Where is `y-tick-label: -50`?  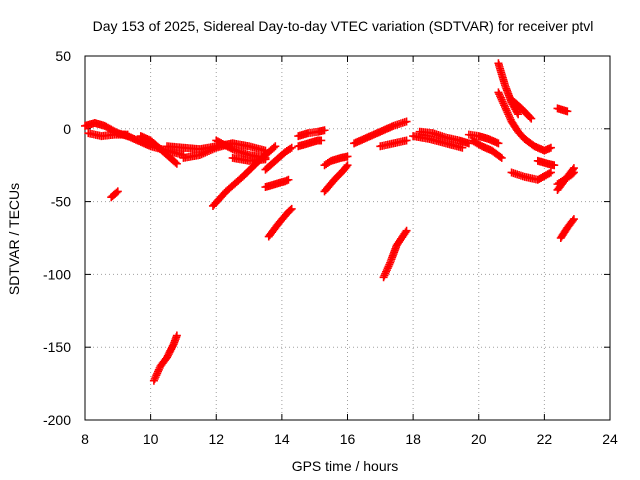
y-tick-label: -50 is located at coordinates (61, 202).